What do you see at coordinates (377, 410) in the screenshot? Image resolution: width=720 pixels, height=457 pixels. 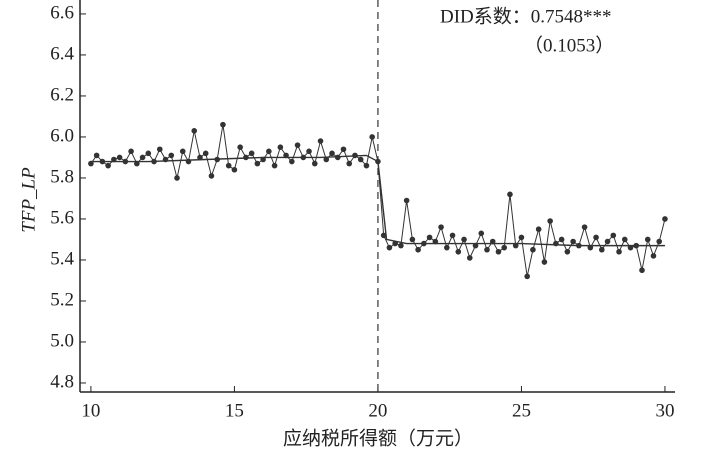 I see `x-tick-label: 20` at bounding box center [377, 410].